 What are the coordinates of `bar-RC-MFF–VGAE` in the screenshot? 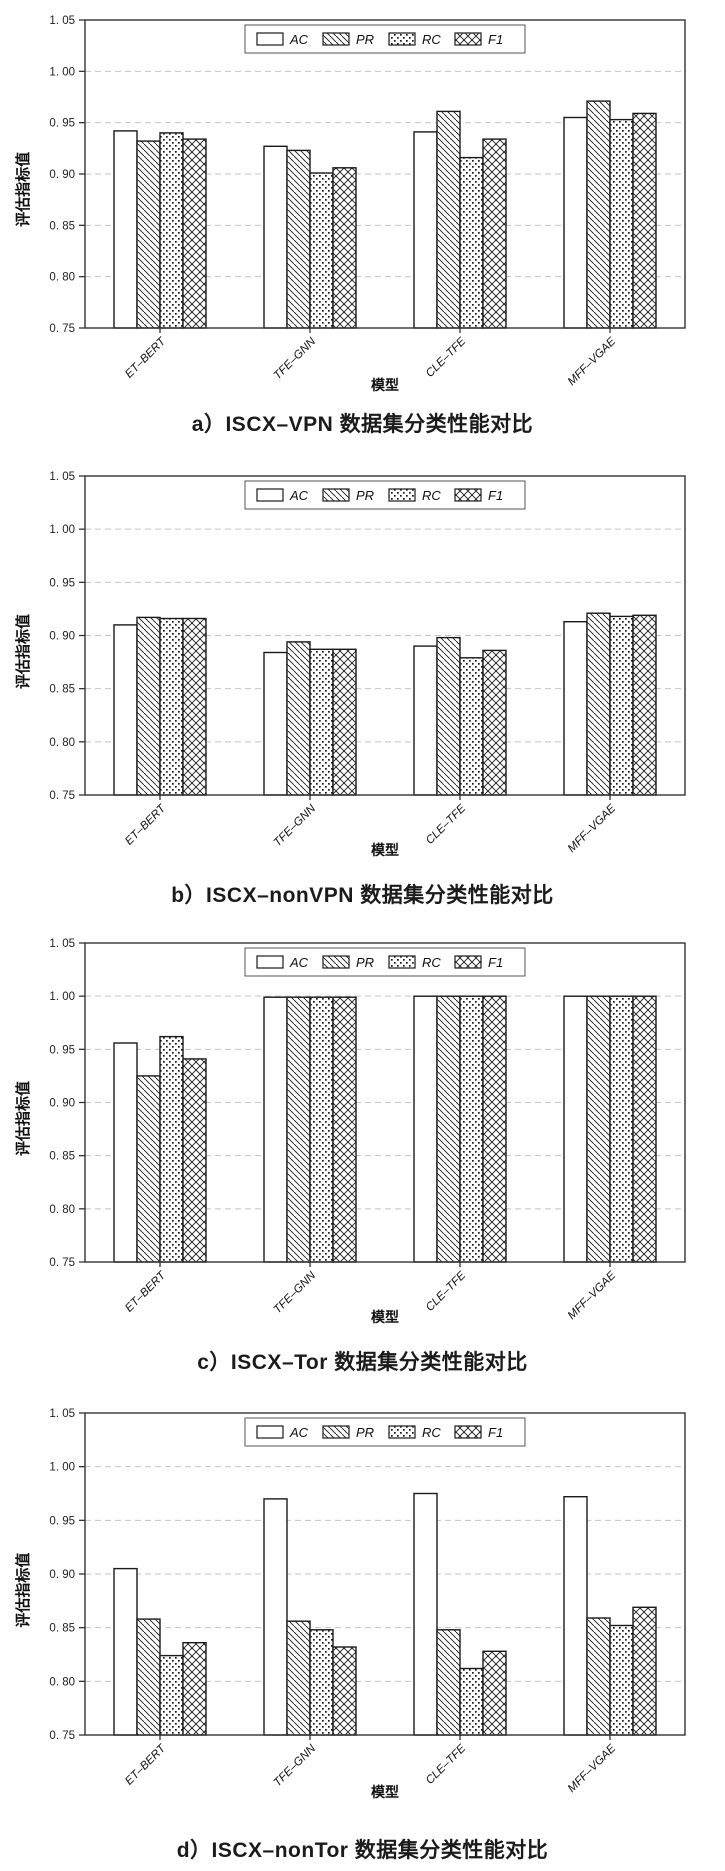 It's located at (621, 1680).